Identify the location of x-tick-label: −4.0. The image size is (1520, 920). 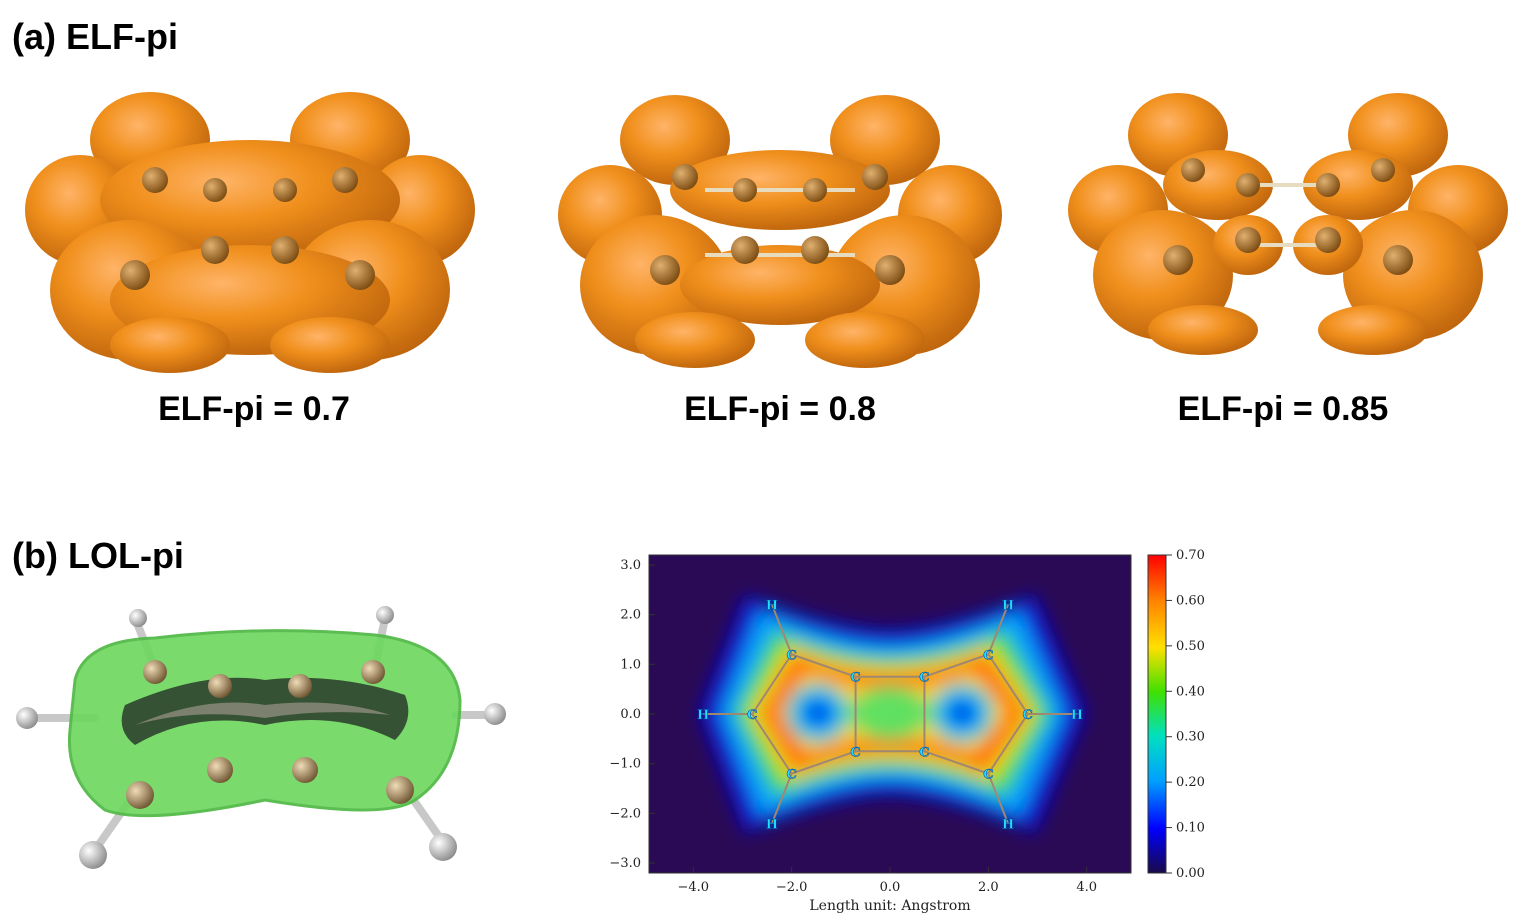
(693, 887).